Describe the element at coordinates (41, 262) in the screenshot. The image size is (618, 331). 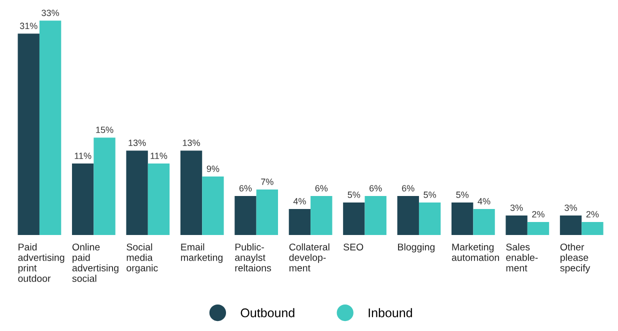
I see `x-tick-label: Paid advertising print outdoor` at that location.